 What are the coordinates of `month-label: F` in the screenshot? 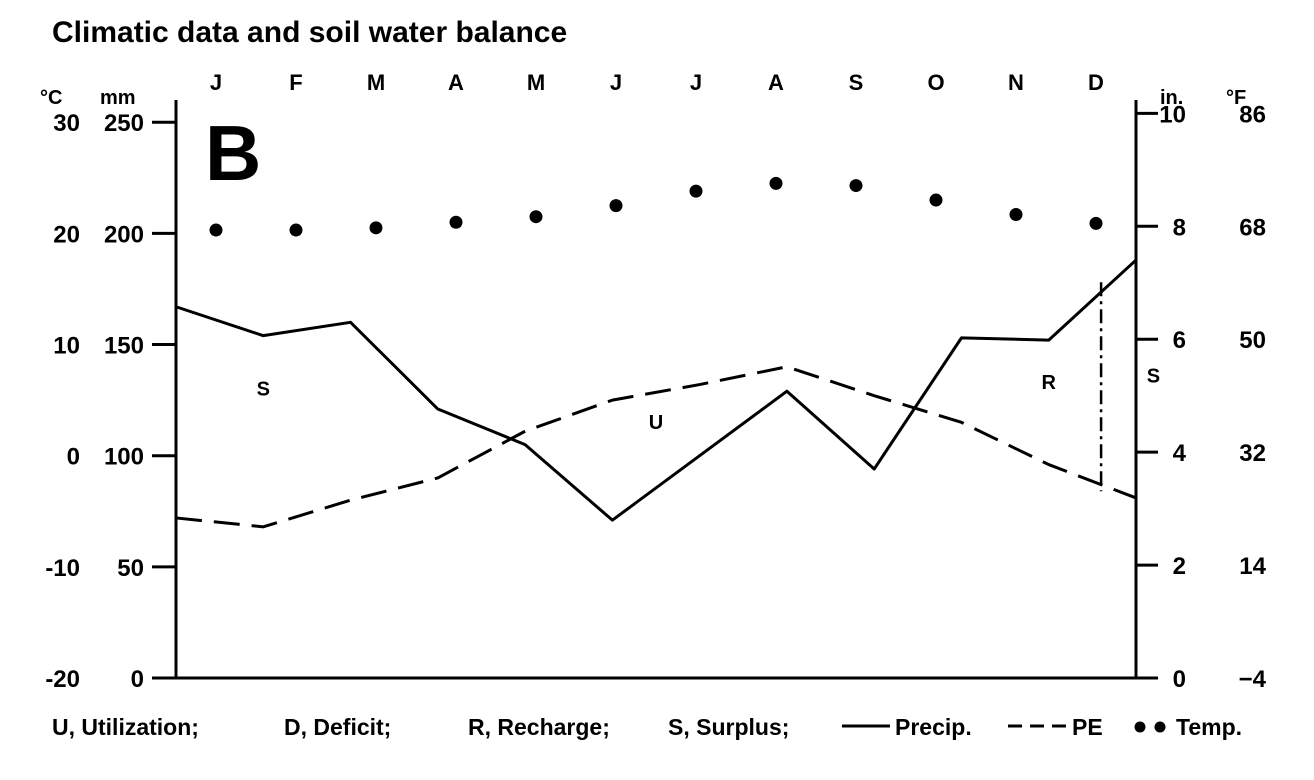 It's located at (295, 82).